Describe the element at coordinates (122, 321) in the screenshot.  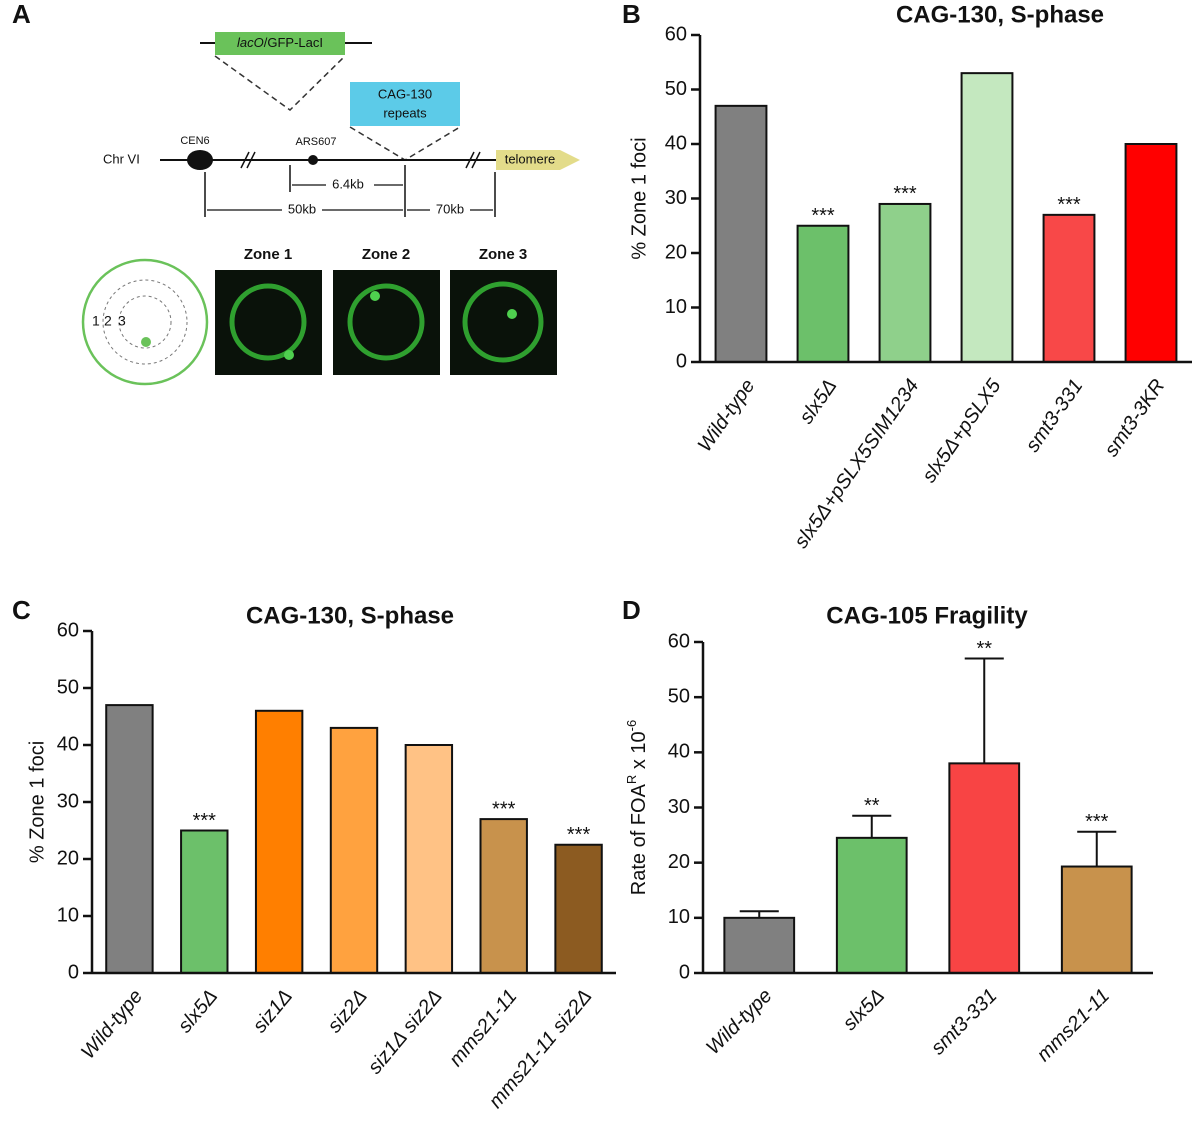
I see `zone-number: 3` at that location.